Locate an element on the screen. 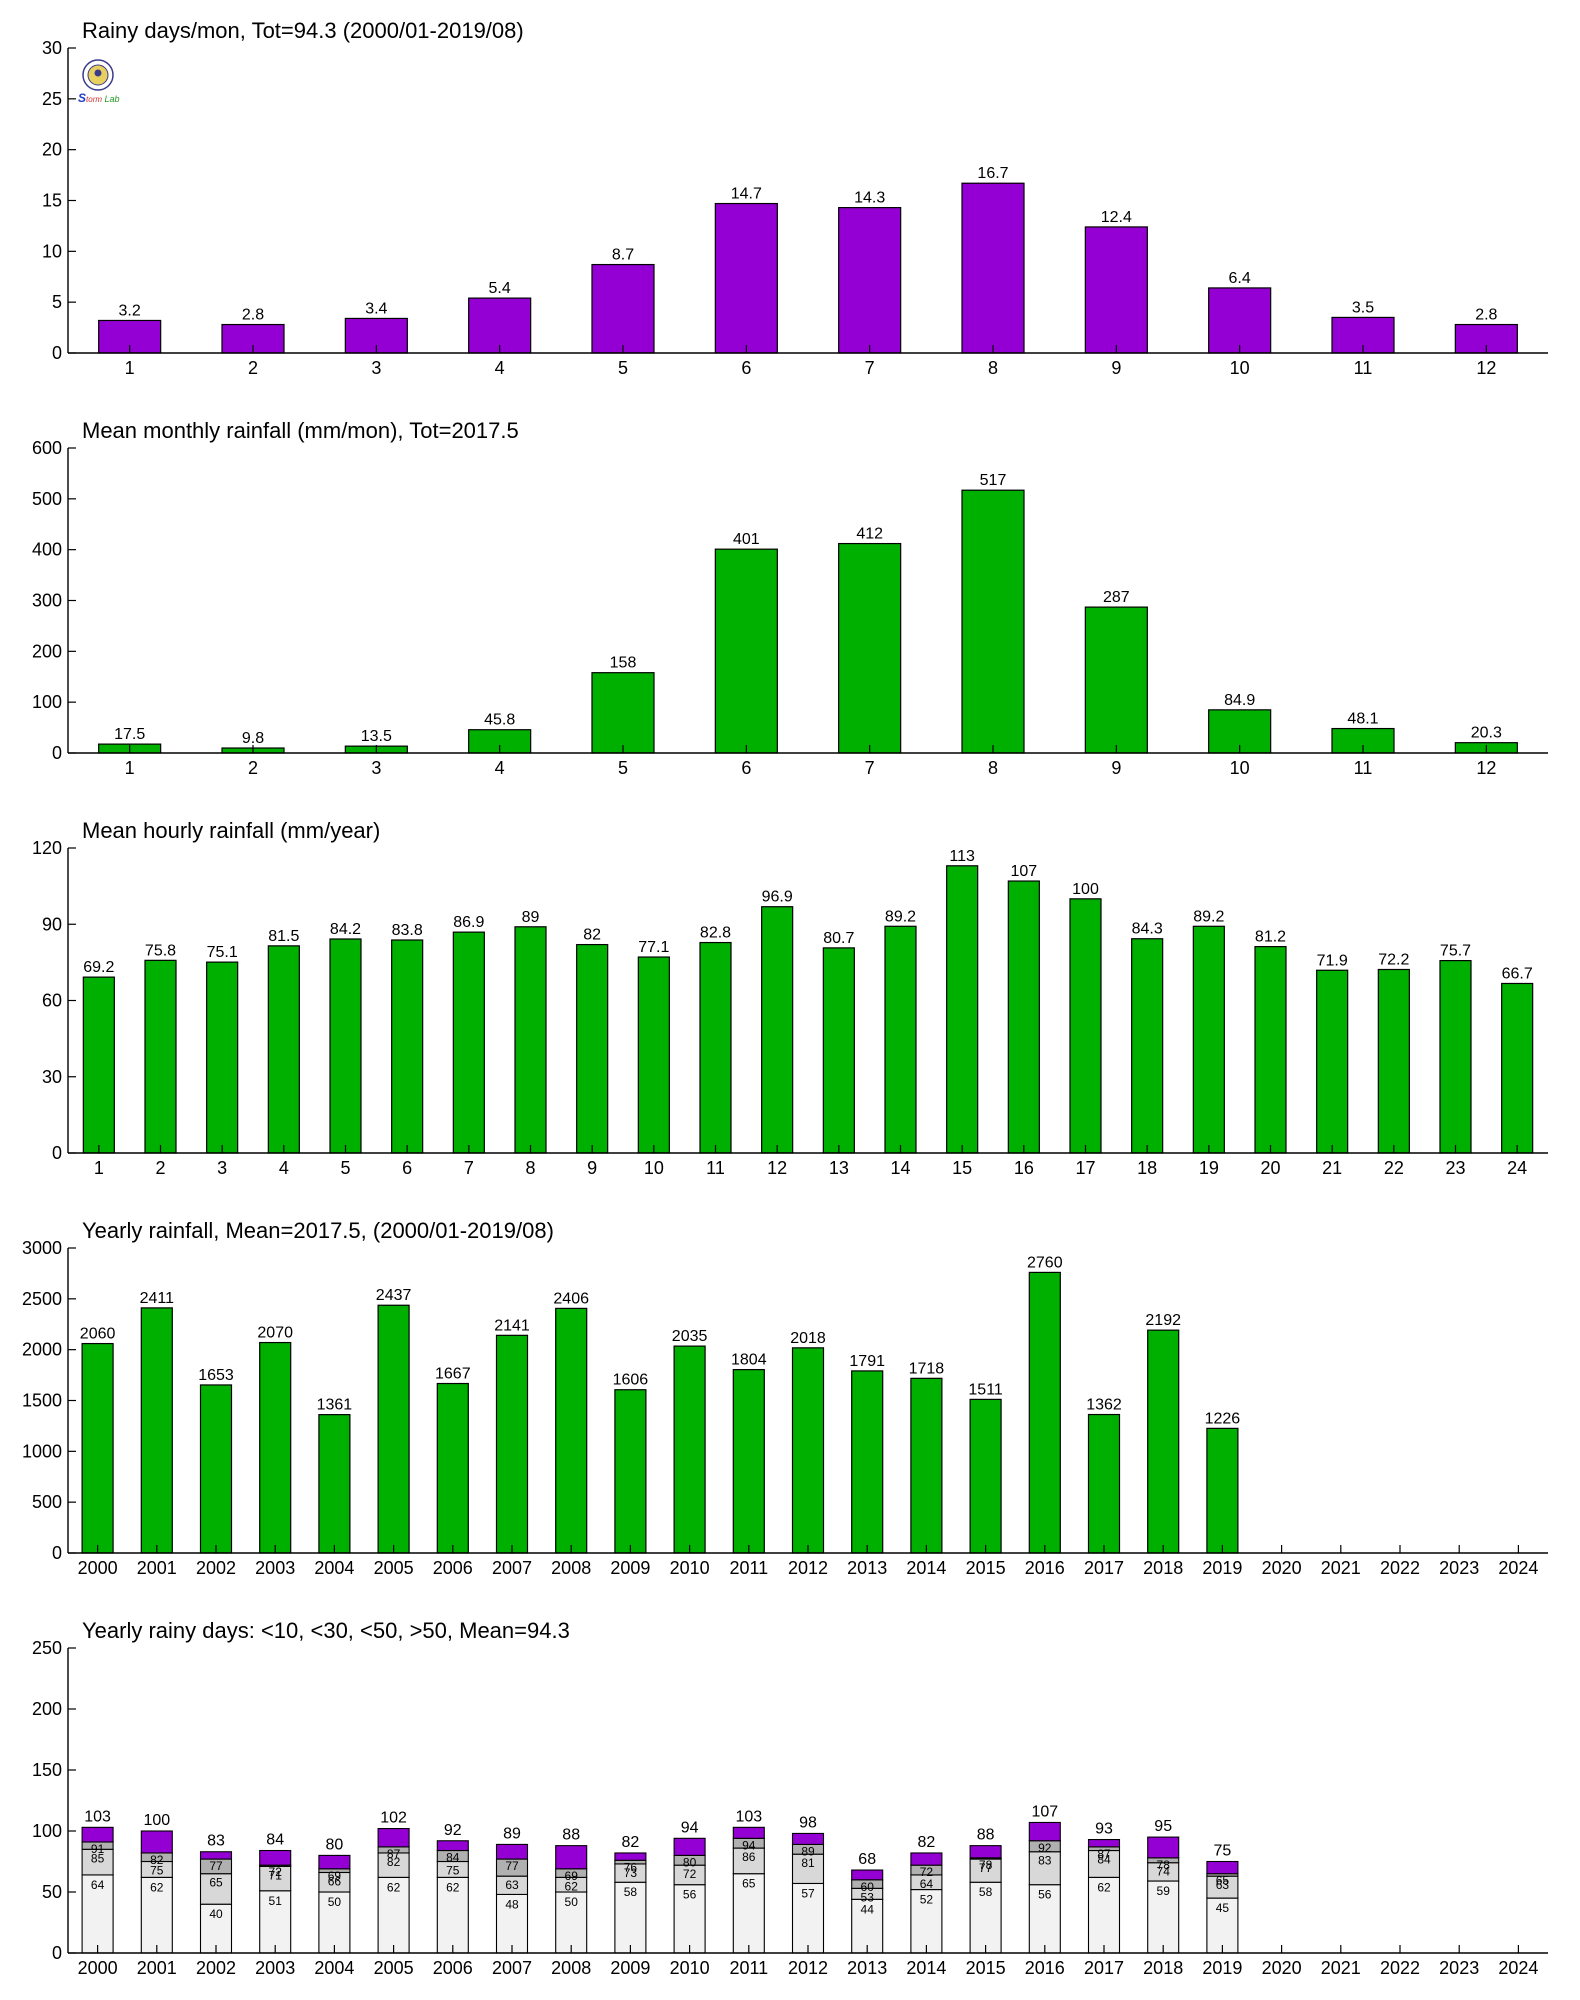  segment-label-lt10: 58 is located at coordinates (631, 1892).